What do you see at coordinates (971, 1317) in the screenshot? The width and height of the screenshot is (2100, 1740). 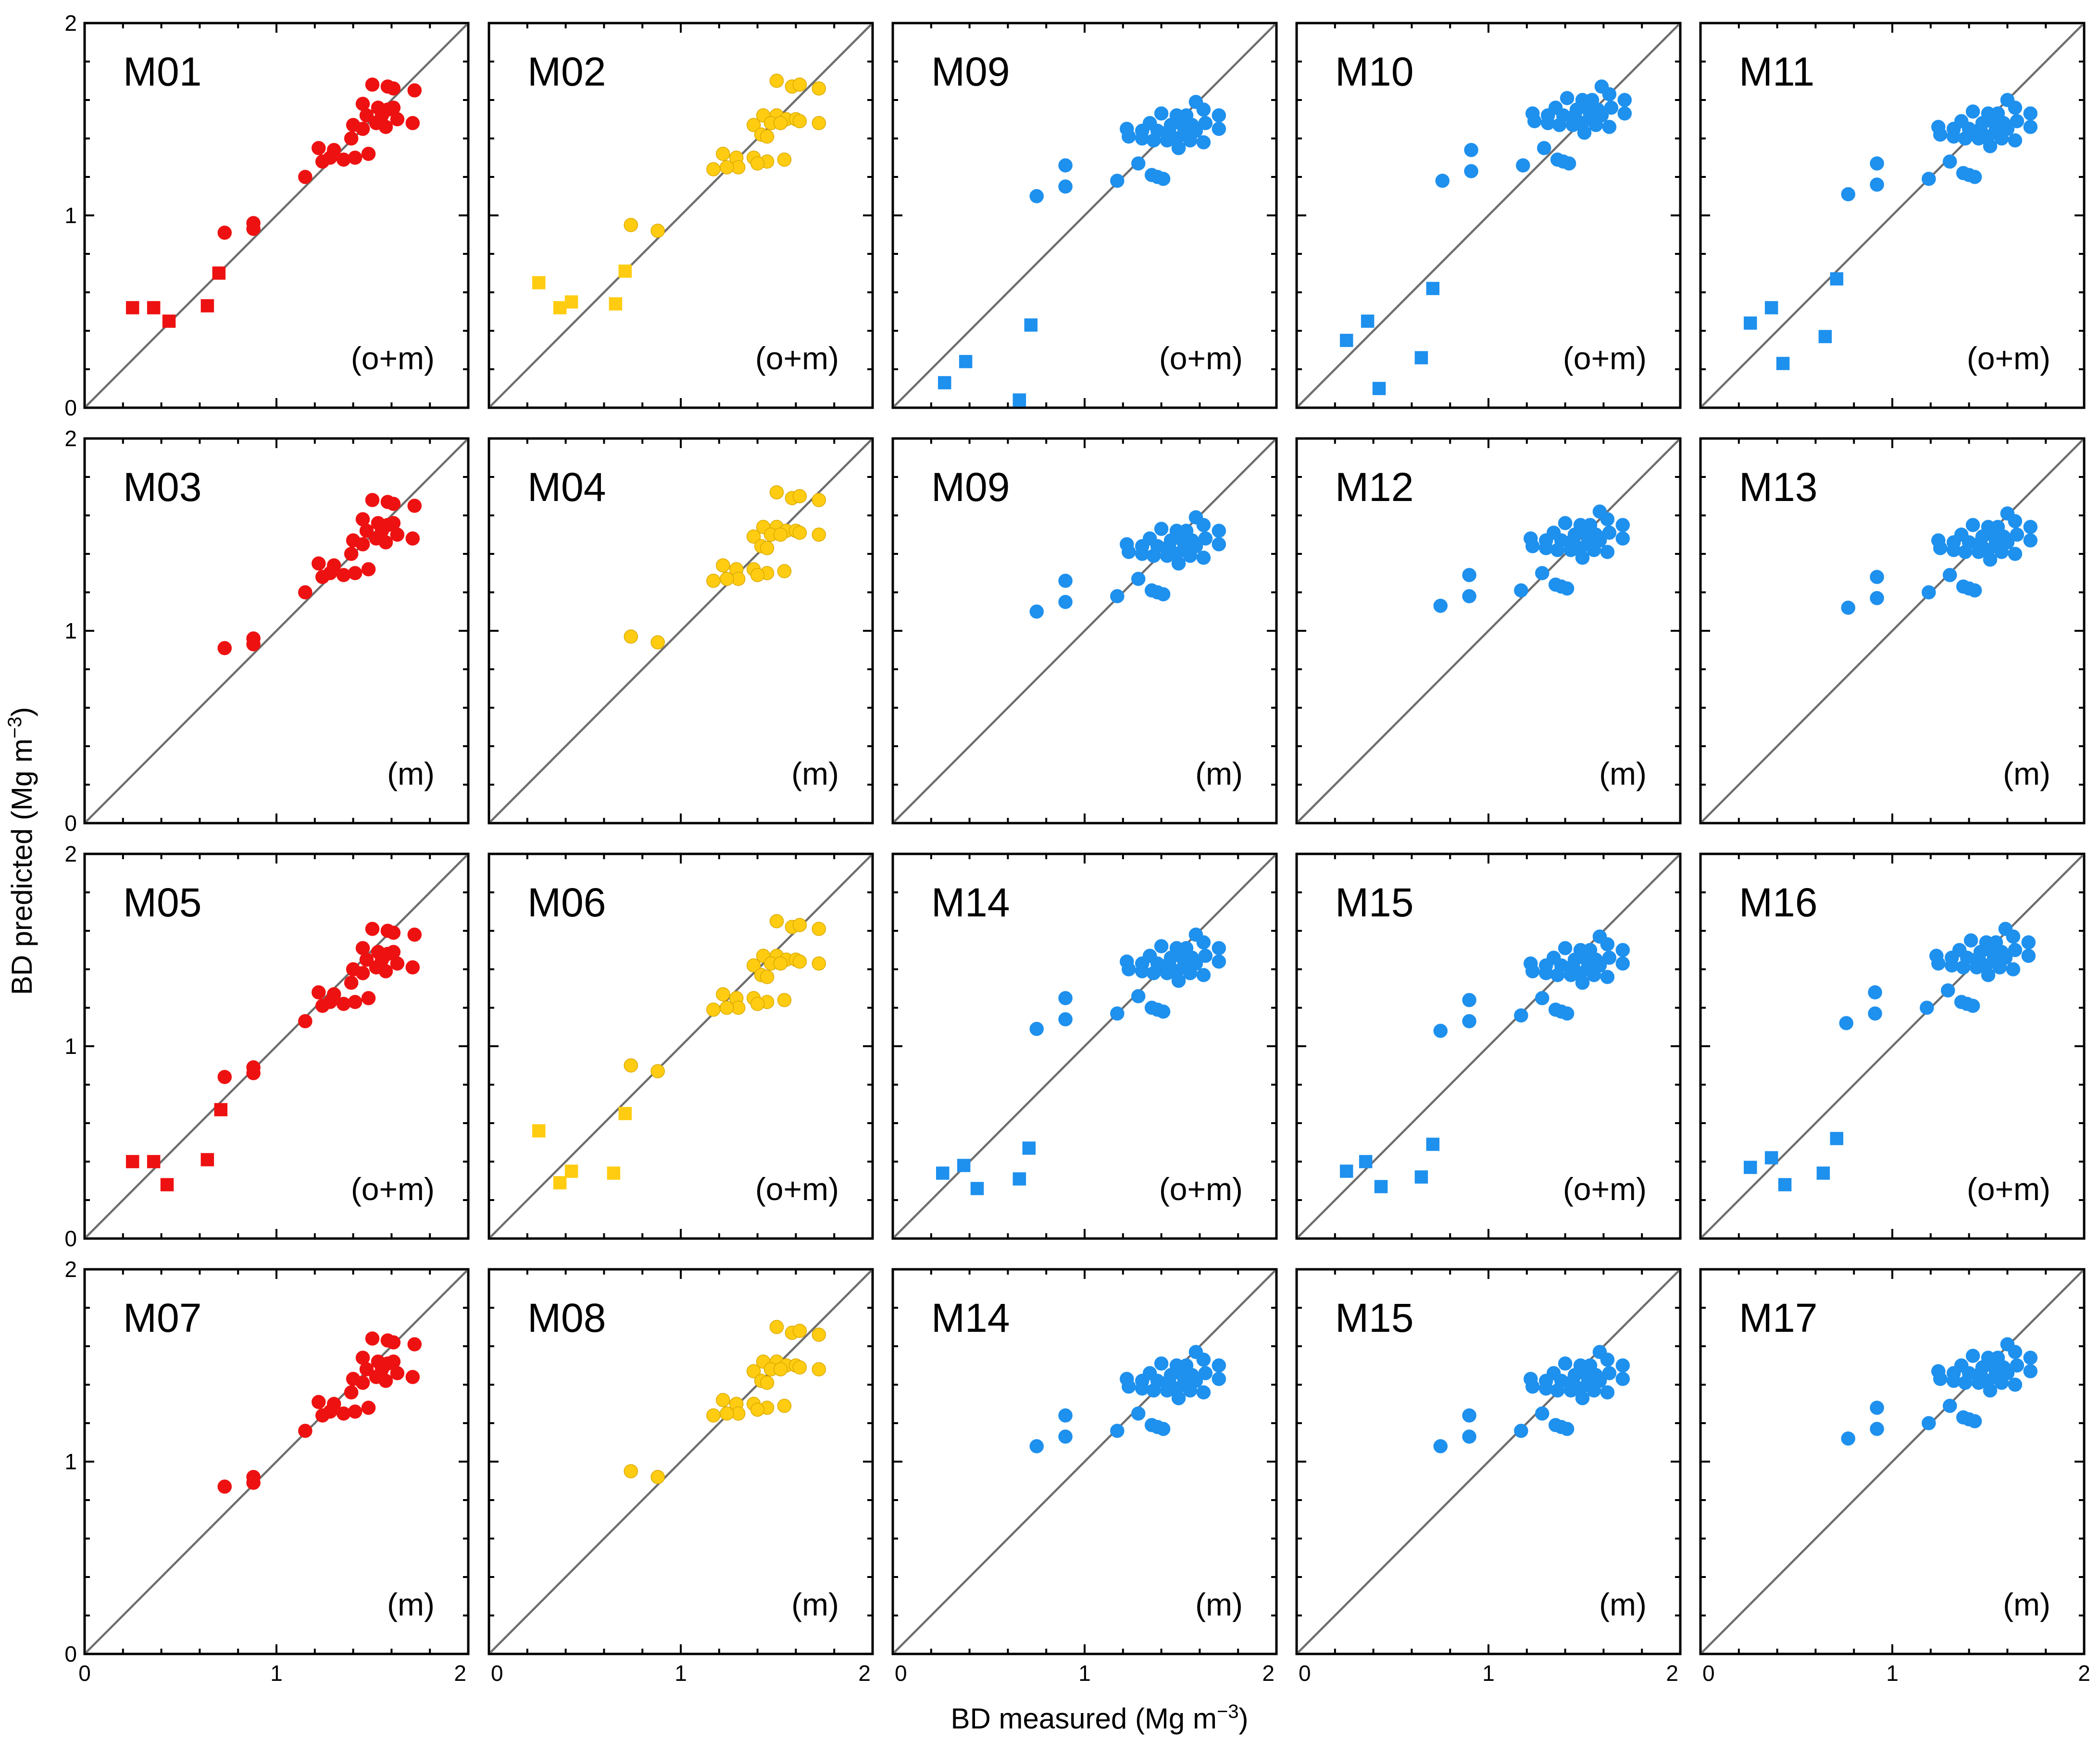 I see `panel-title: M14` at bounding box center [971, 1317].